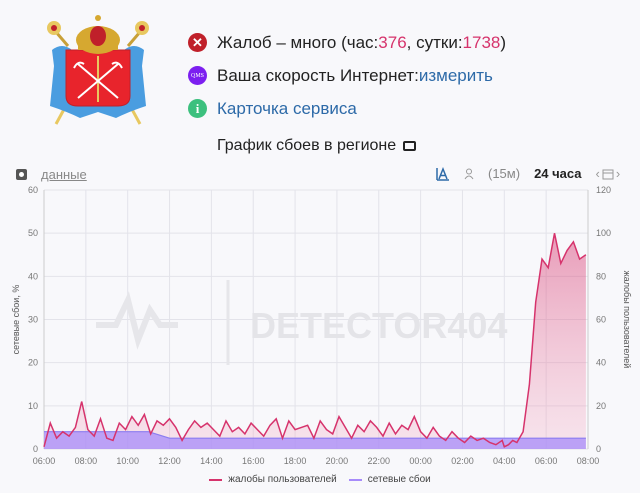 This screenshot has height=493, width=640. Describe the element at coordinates (98, 70) in the screenshot. I see `coat-of-arms-icon` at that location.